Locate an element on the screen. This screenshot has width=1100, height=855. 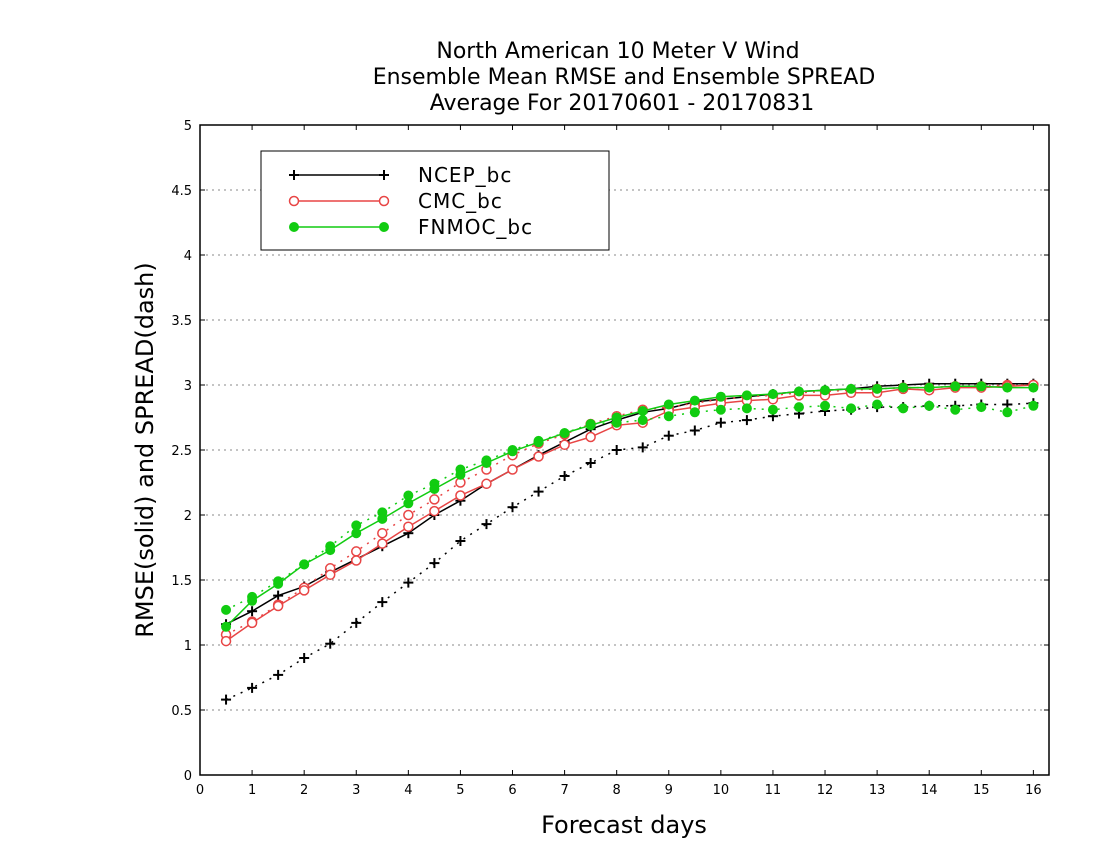
x-tick-label-13: 13 is located at coordinates (877, 790).